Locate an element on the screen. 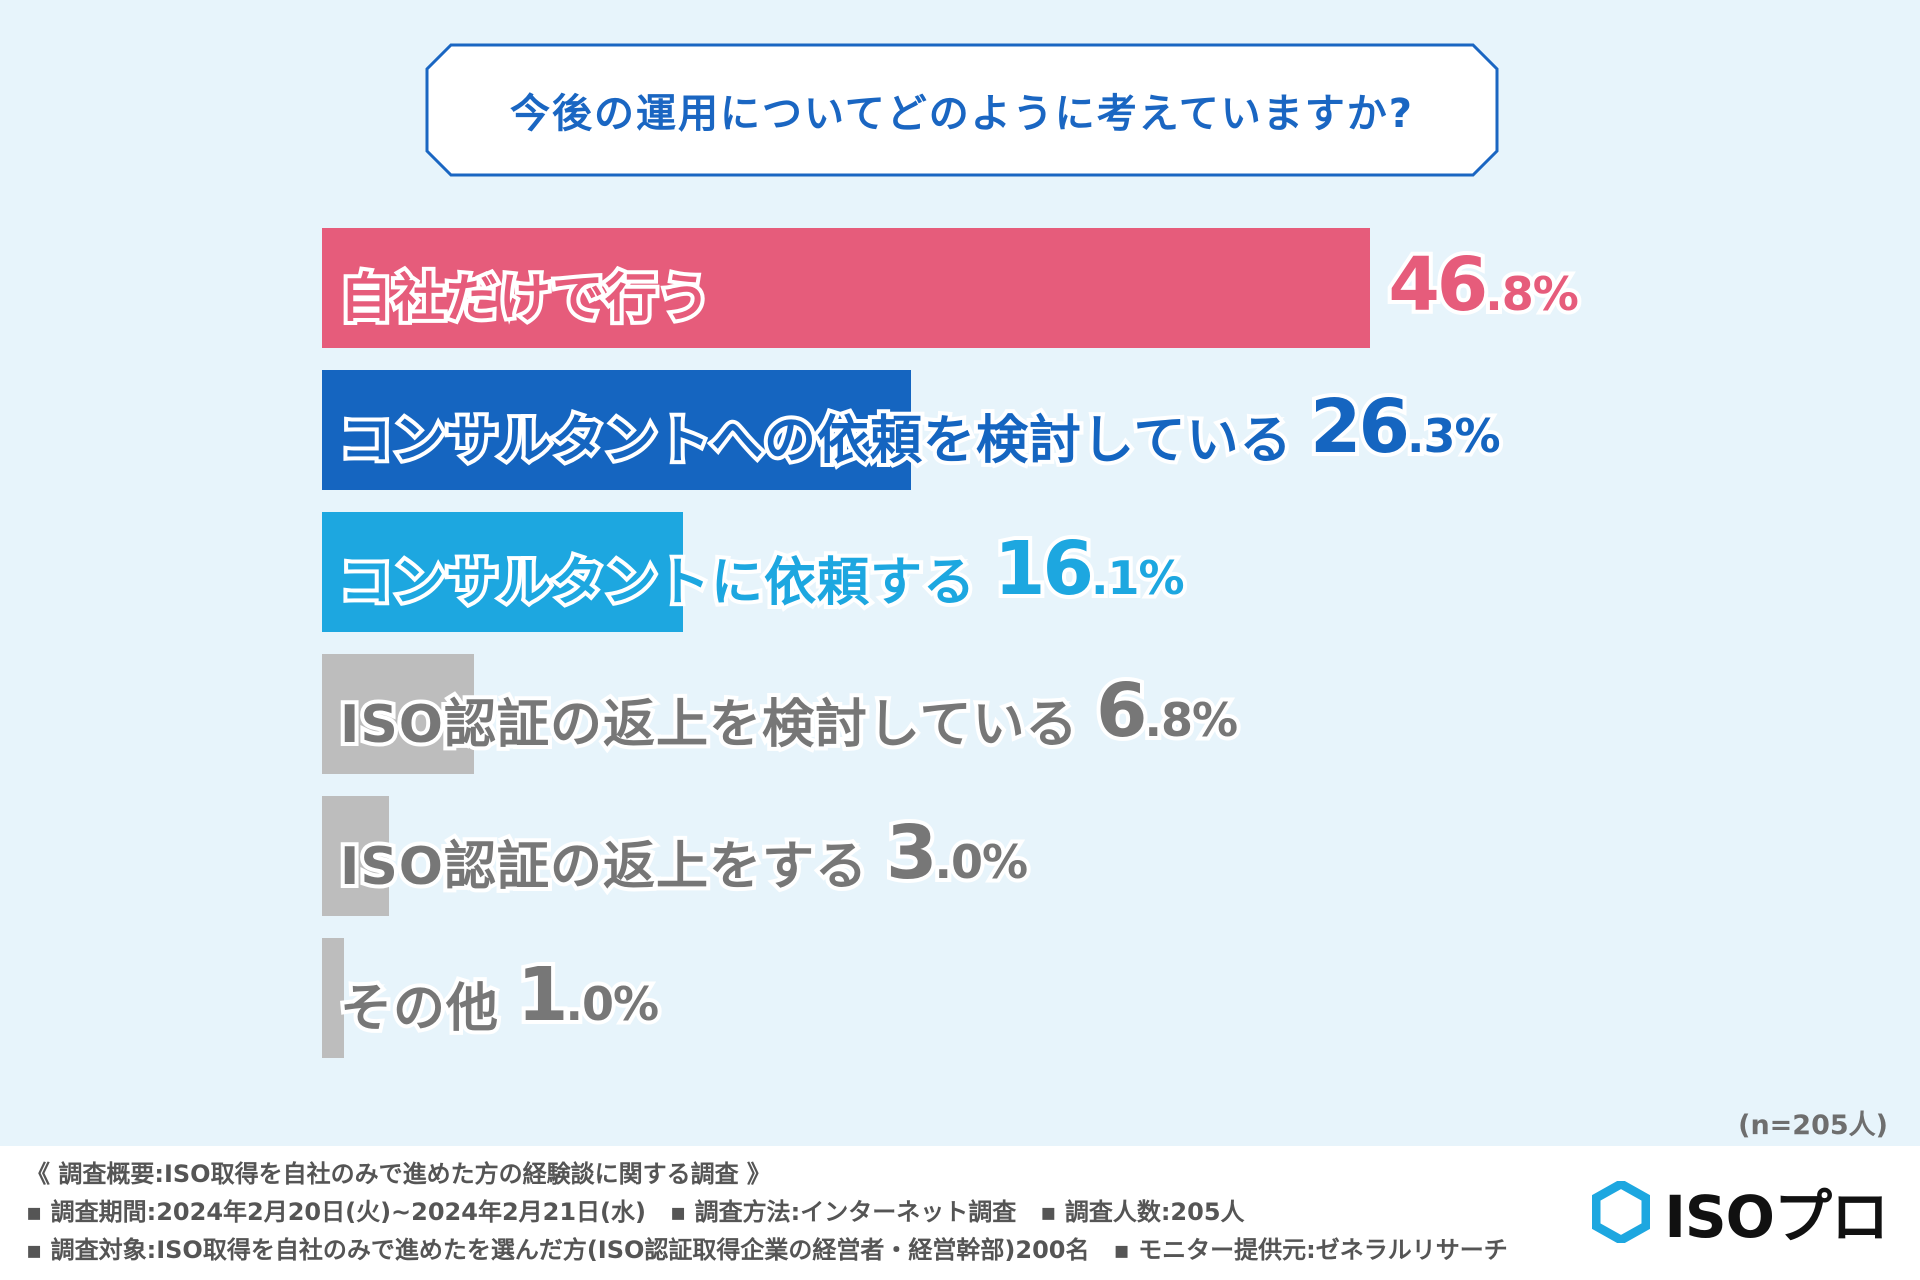 This screenshot has height=1280, width=1920. bar-value-label: 46.8% is located at coordinates (1483, 285).